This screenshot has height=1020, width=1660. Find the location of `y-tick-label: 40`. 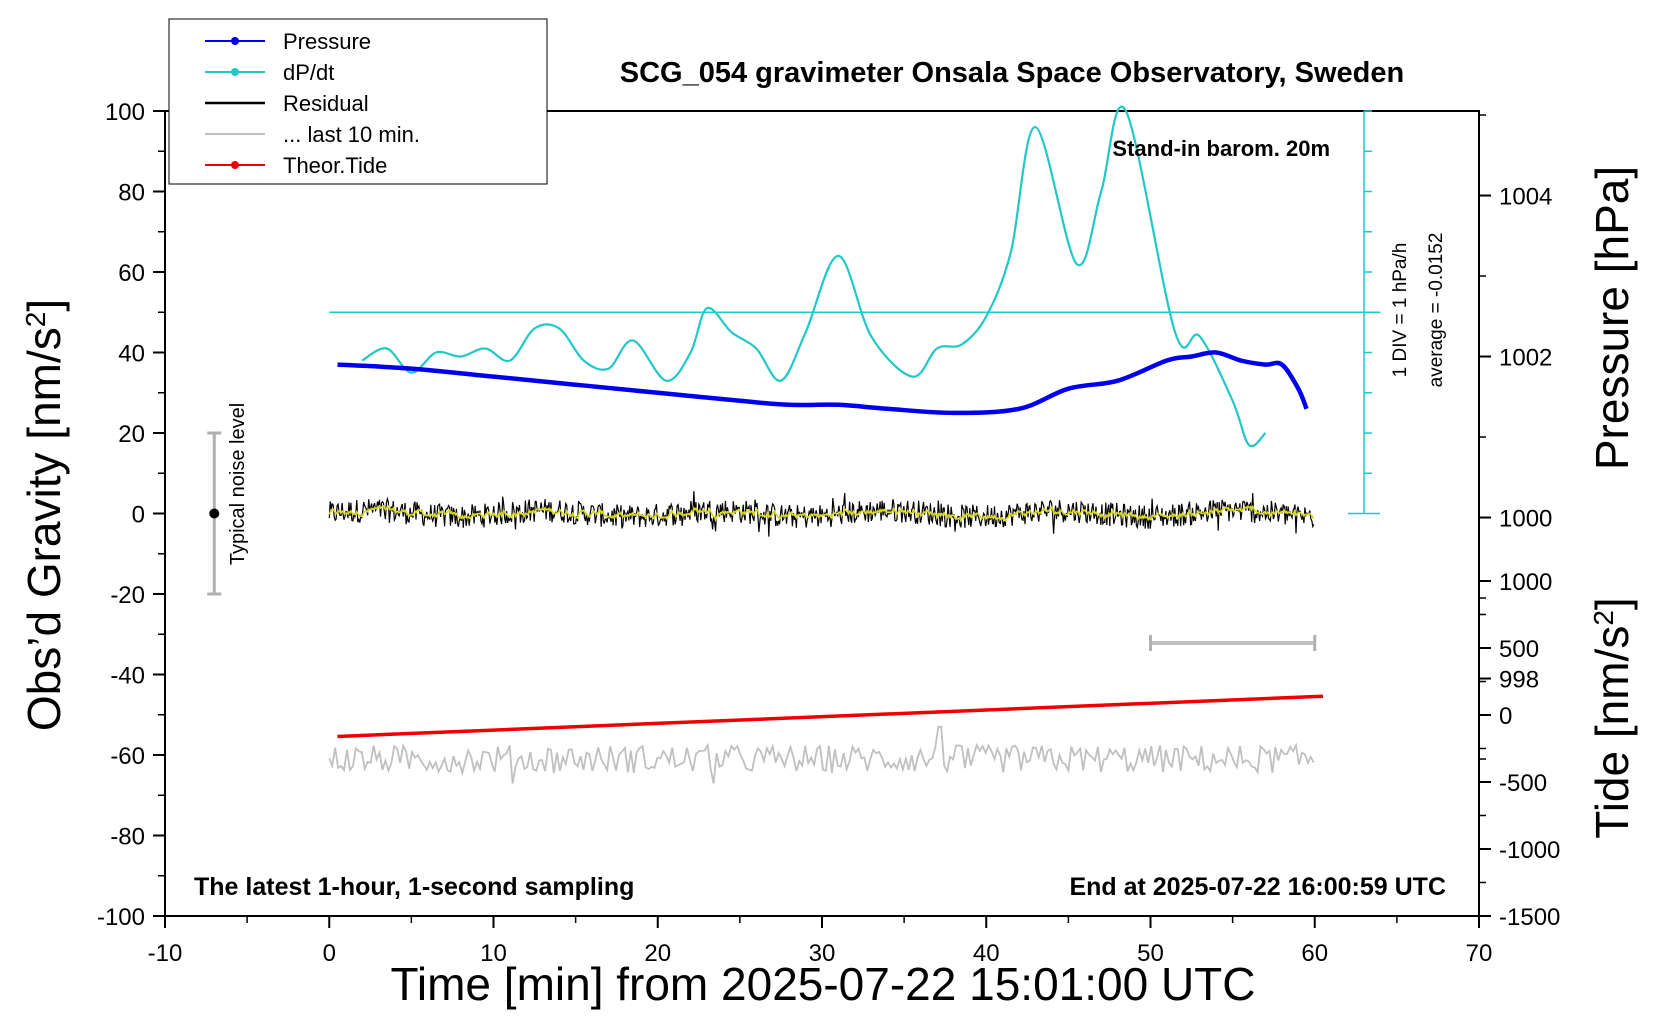

y-tick-label: 40 is located at coordinates (131, 354).